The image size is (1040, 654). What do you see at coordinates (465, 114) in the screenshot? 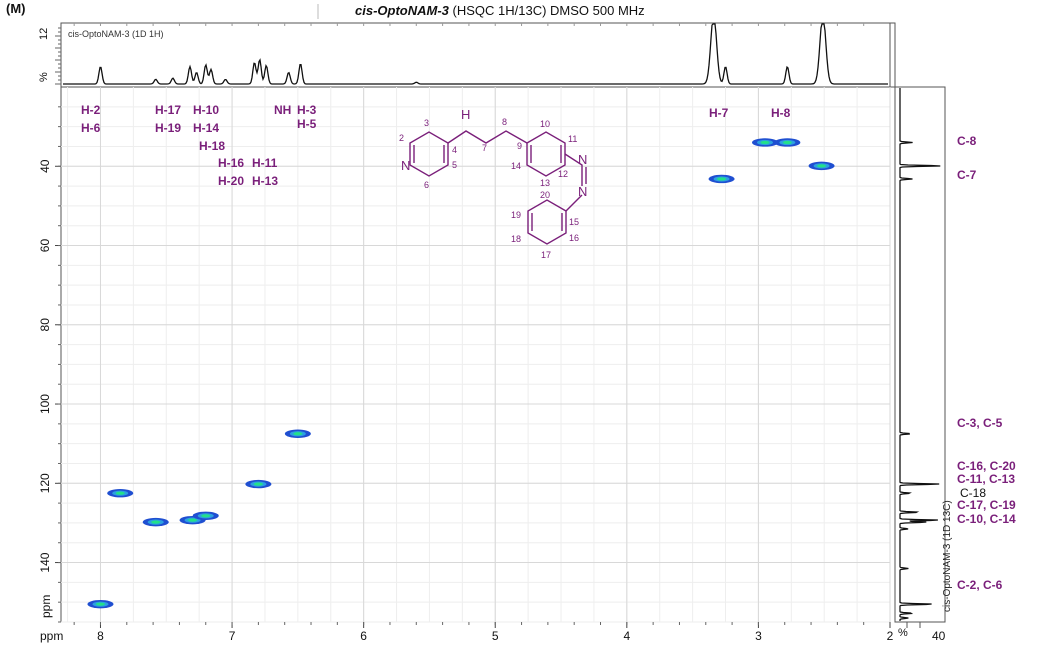
I see `atom-h-amine: H` at bounding box center [465, 114].